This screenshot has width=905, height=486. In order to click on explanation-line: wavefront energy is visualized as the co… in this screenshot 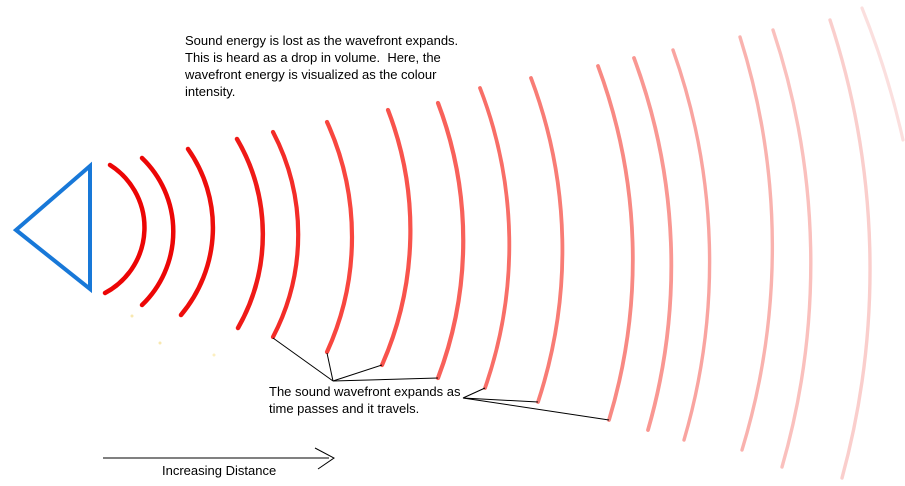, I will do `click(311, 74)`.